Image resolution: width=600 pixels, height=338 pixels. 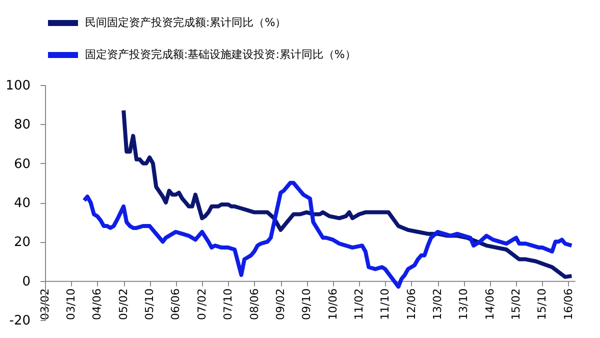 What do you see at coordinates (228, 304) in the screenshot?
I see `x-tick-label: 07/10` at bounding box center [228, 304].